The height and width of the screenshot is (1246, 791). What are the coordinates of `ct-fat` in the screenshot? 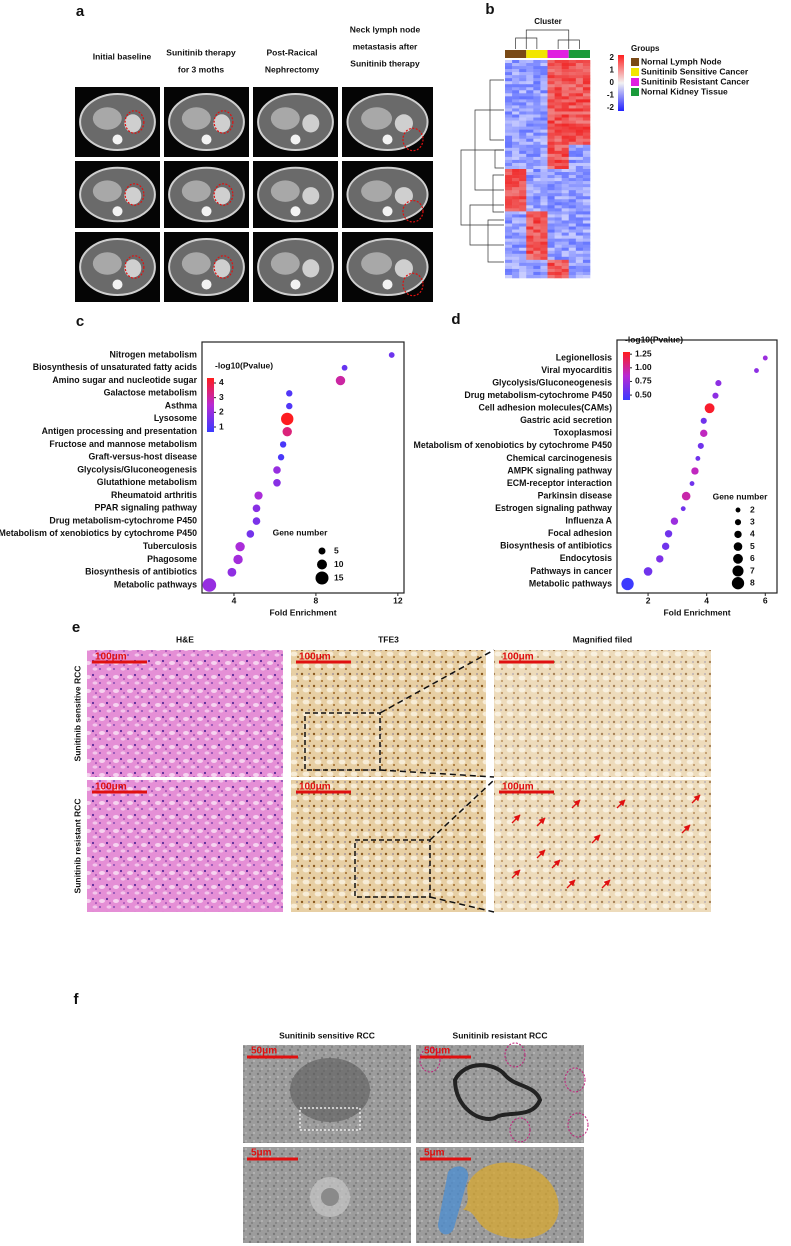 It's located at (206, 267).